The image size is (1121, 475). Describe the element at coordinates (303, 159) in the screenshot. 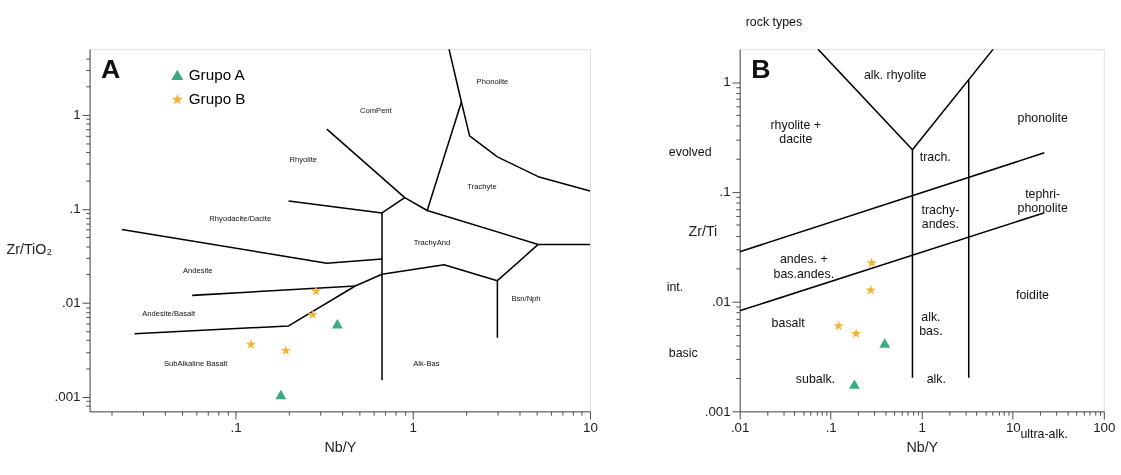

I see `annotation: Rhyolite` at that location.